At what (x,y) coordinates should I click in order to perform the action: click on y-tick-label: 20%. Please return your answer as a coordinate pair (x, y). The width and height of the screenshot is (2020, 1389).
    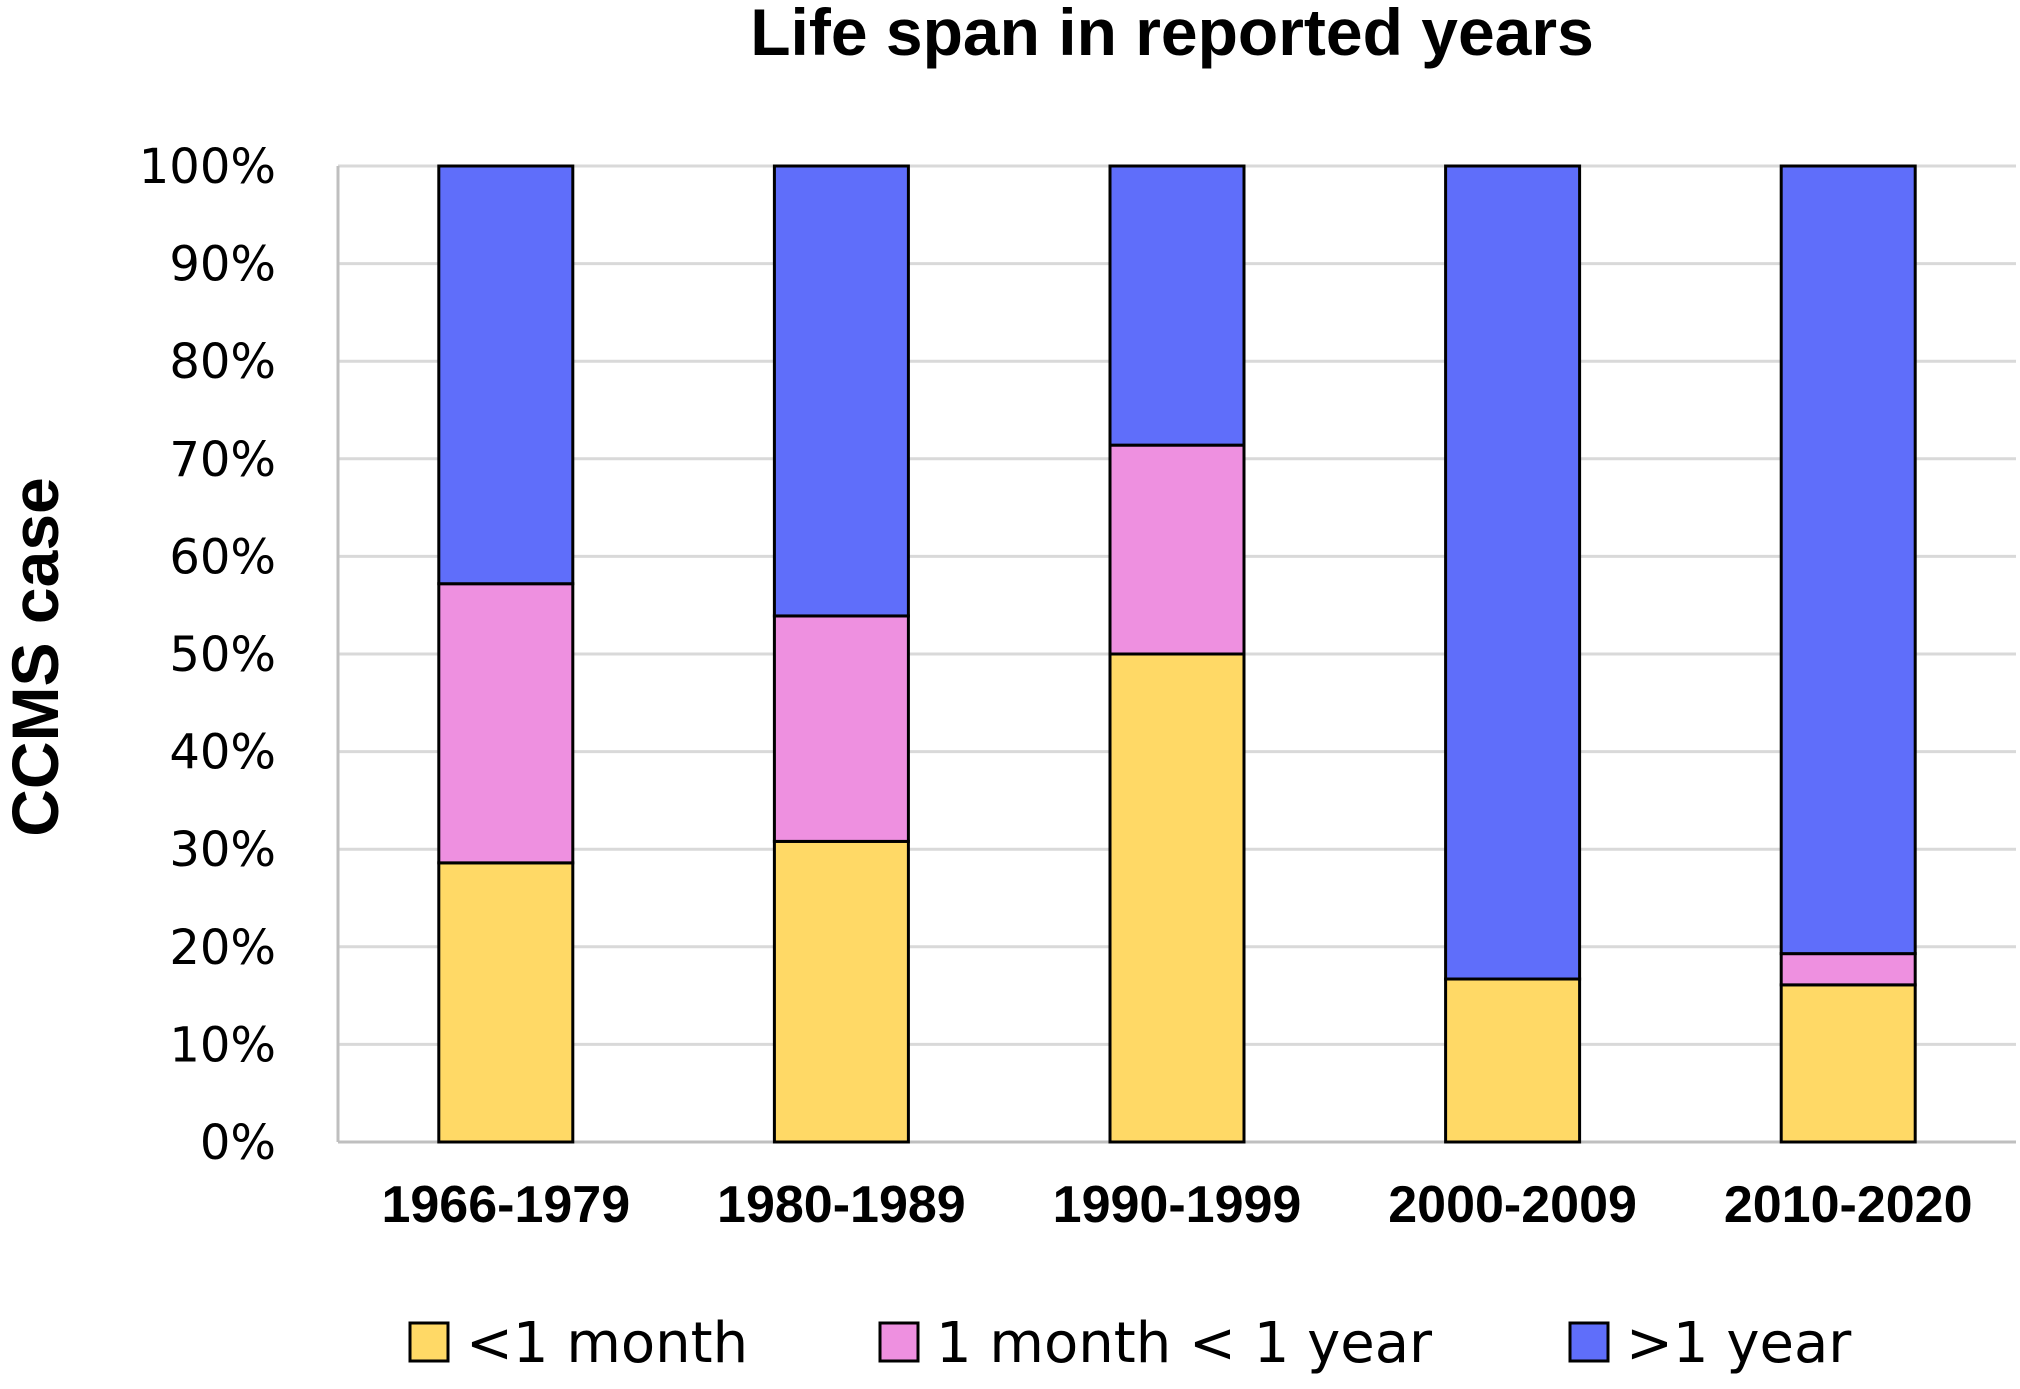
    Looking at the image, I should click on (222, 948).